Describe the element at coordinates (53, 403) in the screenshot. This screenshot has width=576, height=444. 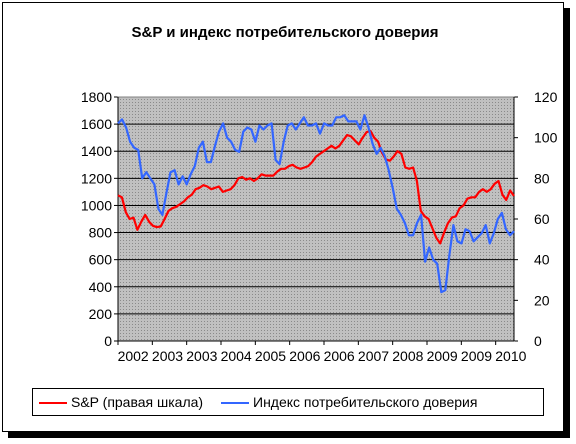
I see `legend-swatch-sp` at that location.